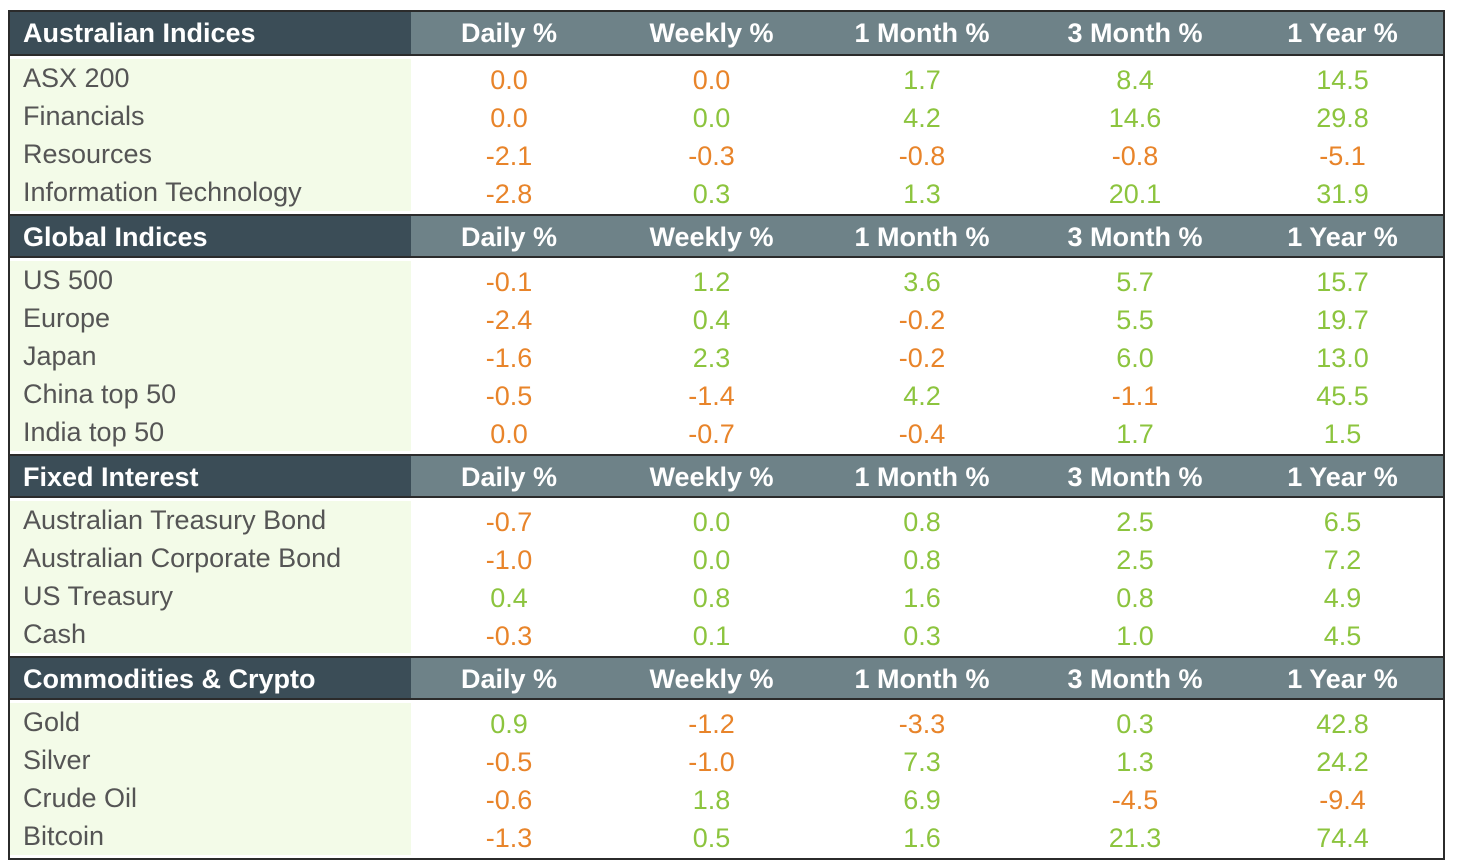 Image resolution: width=1460 pixels, height=860 pixels. I want to click on performance-value: -2.4, so click(509, 320).